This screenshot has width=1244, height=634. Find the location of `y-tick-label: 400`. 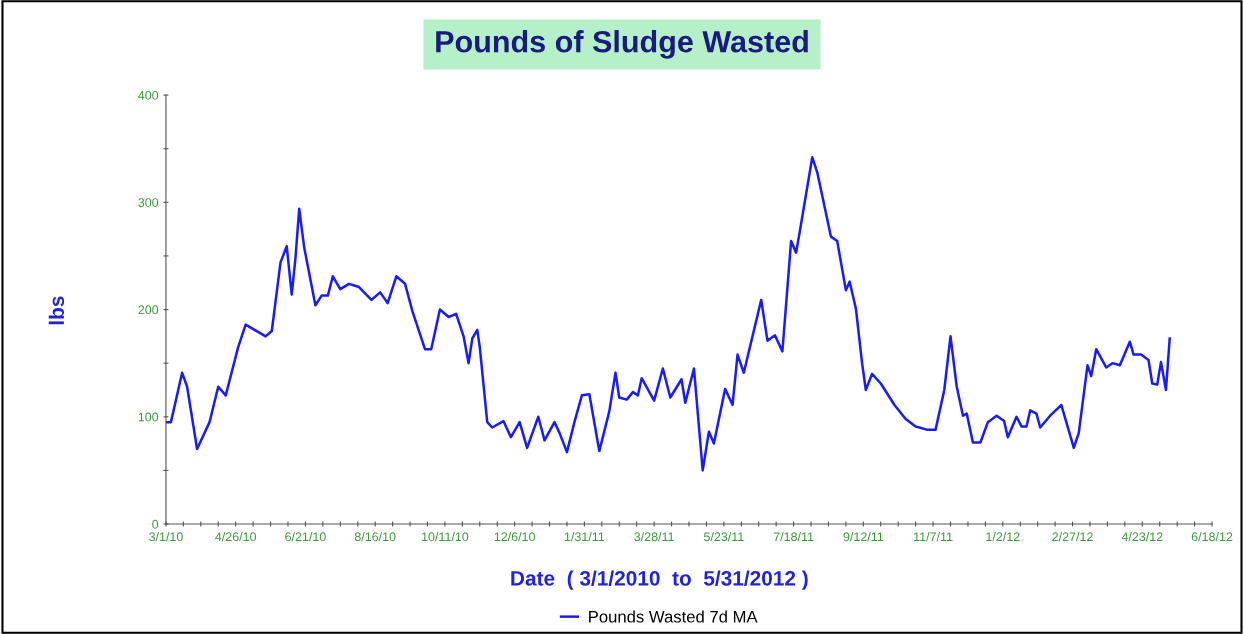

y-tick-label: 400 is located at coordinates (148, 95).